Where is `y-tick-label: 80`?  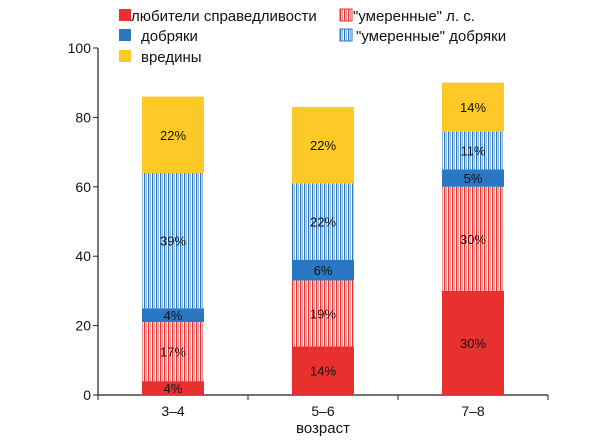
y-tick-label: 80 is located at coordinates (83, 117).